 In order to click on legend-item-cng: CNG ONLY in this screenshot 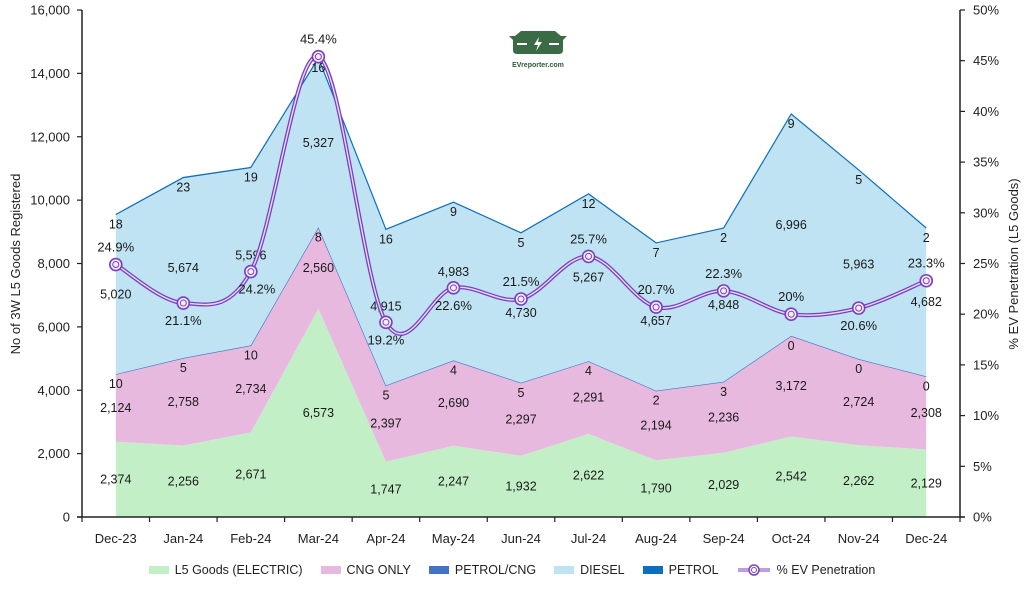, I will do `click(365, 570)`.